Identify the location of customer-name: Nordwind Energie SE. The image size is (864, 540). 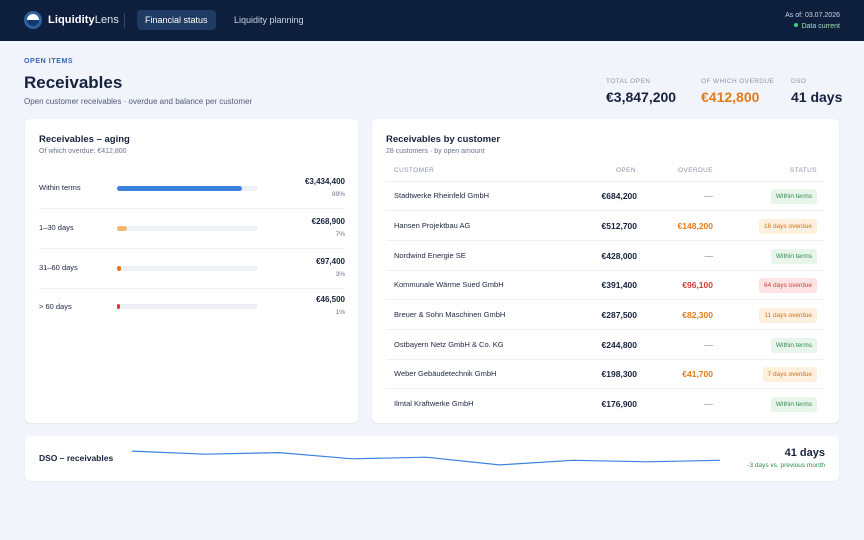
(430, 255).